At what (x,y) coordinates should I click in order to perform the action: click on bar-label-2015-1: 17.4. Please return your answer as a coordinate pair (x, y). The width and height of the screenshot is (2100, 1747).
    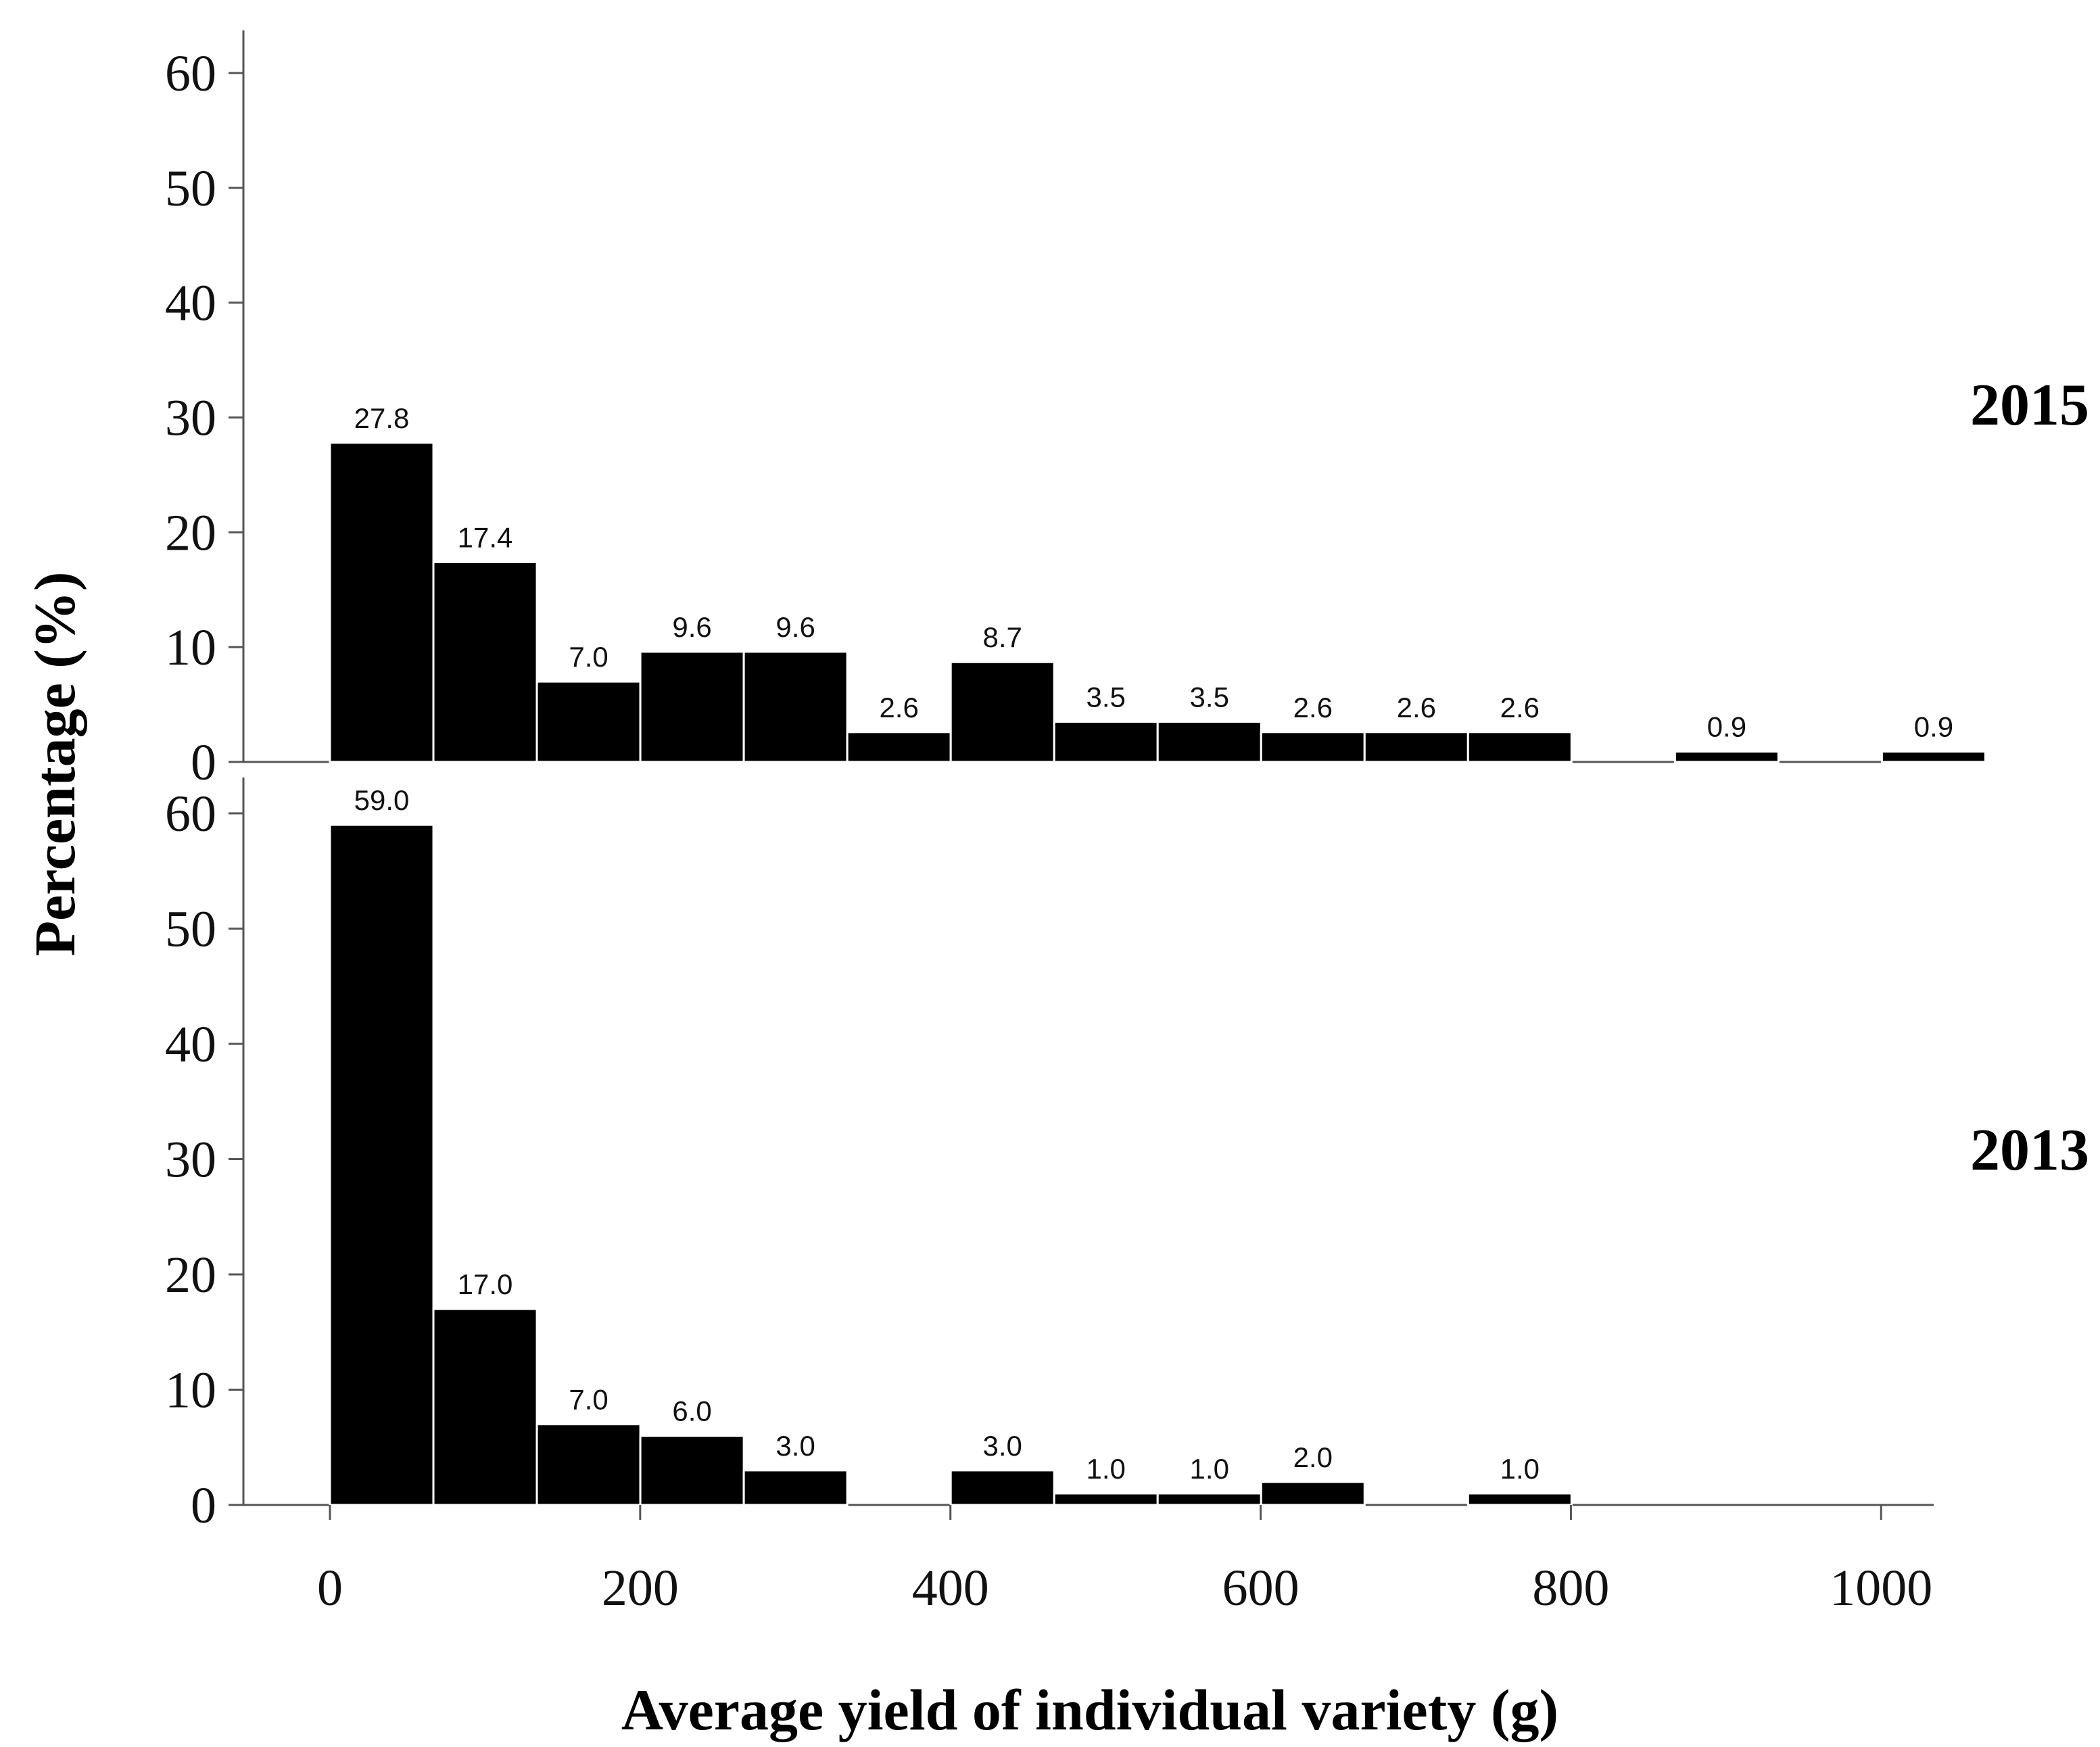
    Looking at the image, I should click on (485, 537).